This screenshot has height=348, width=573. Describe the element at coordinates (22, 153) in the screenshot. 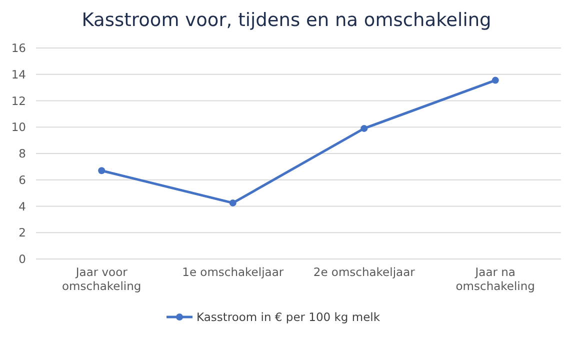

I see `y-tick-label: 8` at that location.